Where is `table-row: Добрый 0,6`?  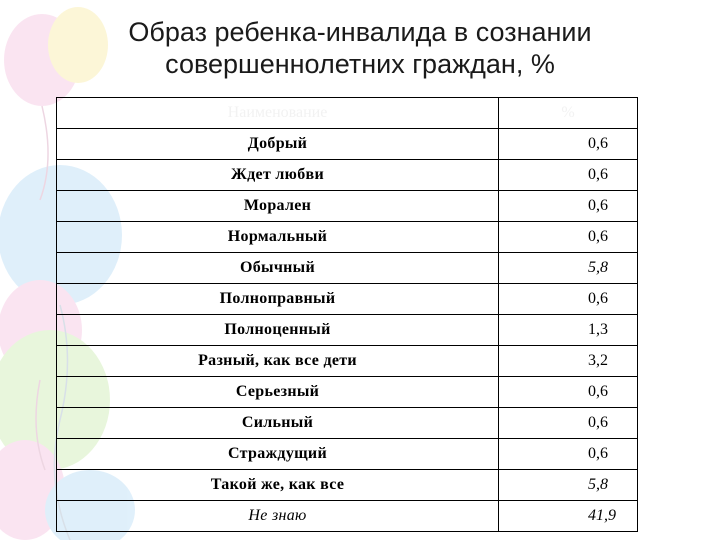
table-row: Добрый 0,6 is located at coordinates (347, 144).